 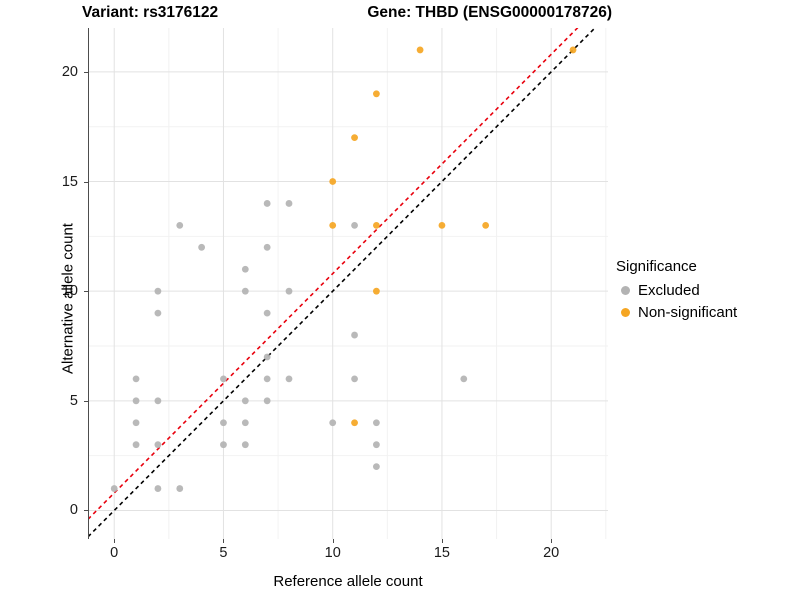 I want to click on y-tick-label: 0, so click(x=73, y=510).